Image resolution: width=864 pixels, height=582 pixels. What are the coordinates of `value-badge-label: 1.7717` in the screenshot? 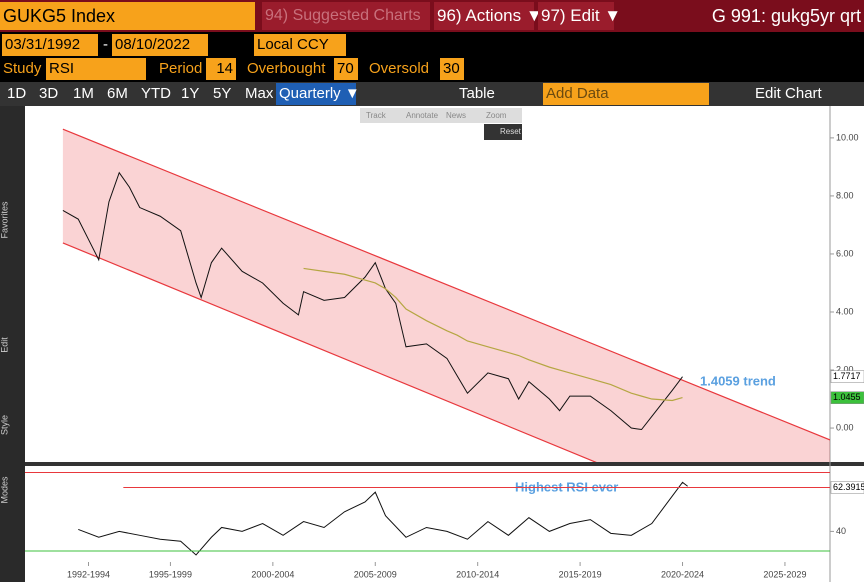 It's located at (847, 376).